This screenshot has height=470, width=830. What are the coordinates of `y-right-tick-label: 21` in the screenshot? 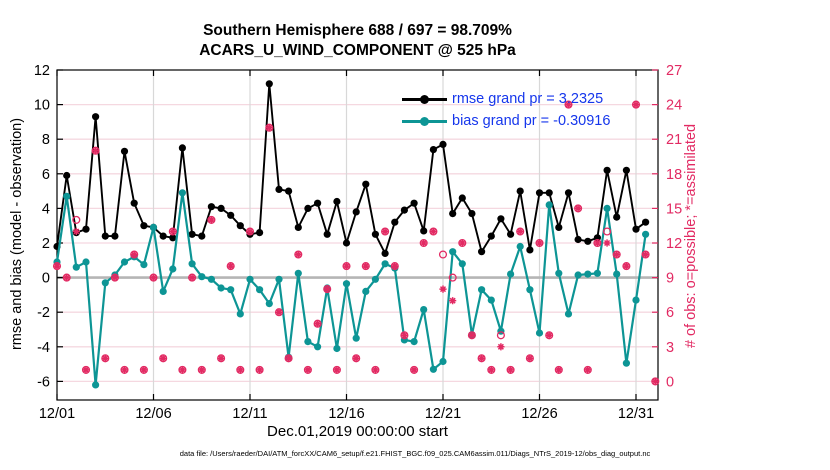 It's located at (674, 140).